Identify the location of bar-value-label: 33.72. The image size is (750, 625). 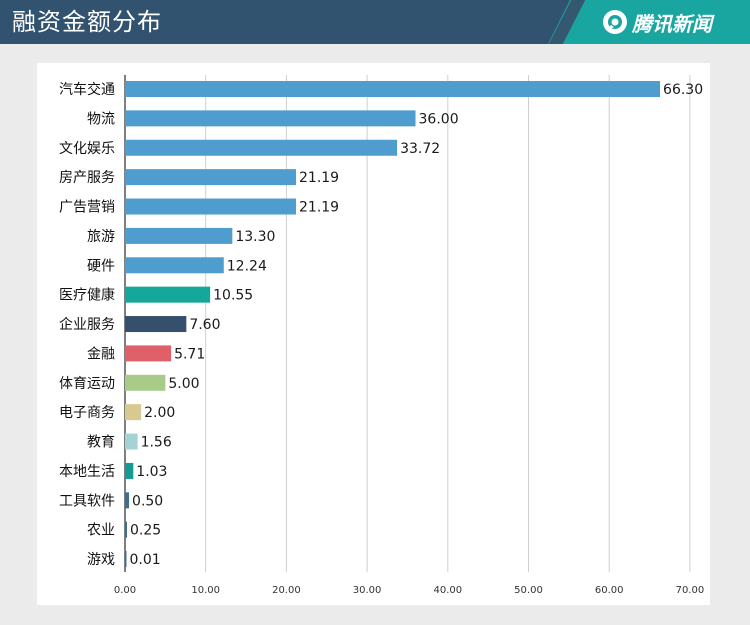
(420, 149).